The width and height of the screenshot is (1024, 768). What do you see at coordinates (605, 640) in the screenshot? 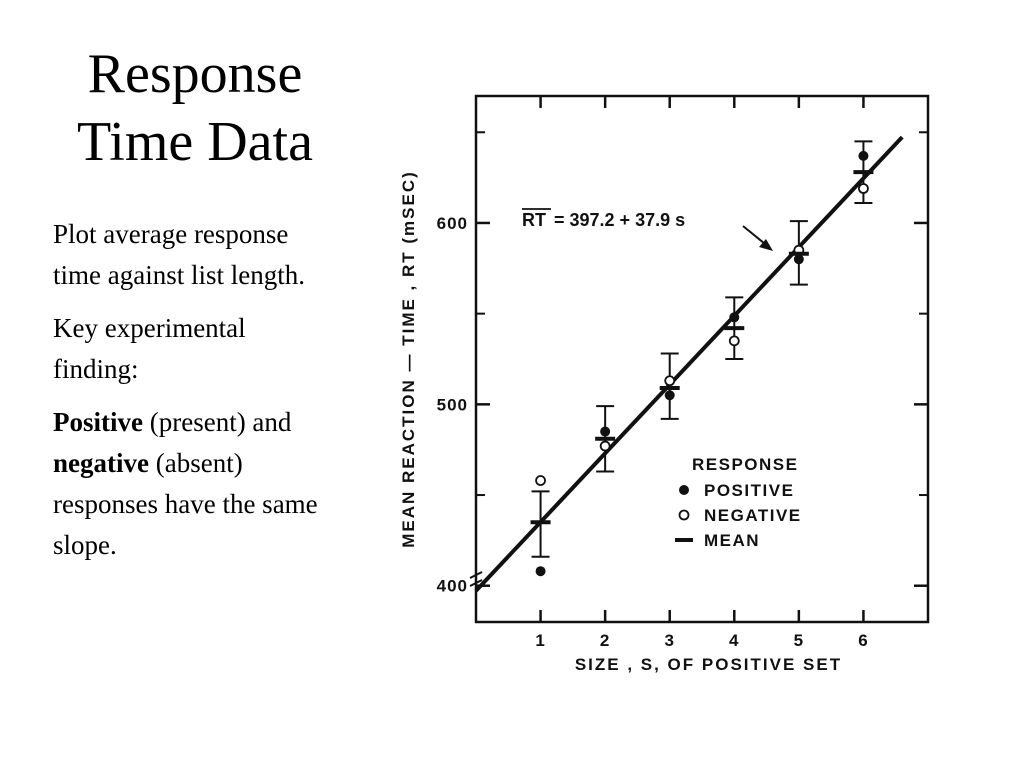
I see `x-tick-label-2: 2` at bounding box center [605, 640].